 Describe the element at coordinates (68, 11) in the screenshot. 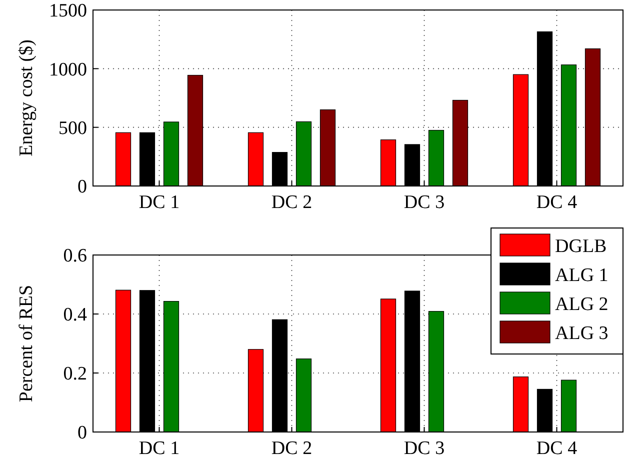

I see `y-tick-label: 1500` at that location.